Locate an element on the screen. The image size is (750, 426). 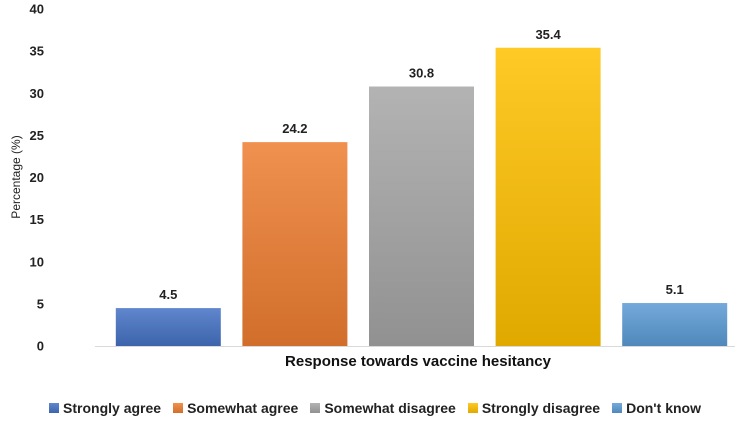
bar-strongly-disagree is located at coordinates (548, 196).